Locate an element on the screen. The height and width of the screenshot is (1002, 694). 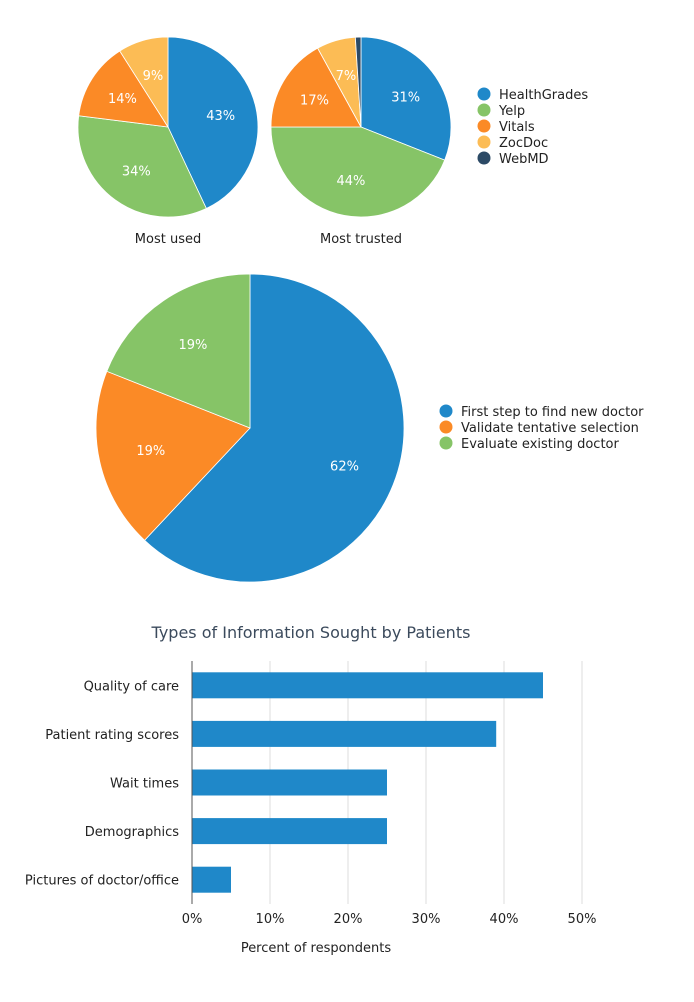
legend-sites-swatch-zocdoc is located at coordinates (484, 142).